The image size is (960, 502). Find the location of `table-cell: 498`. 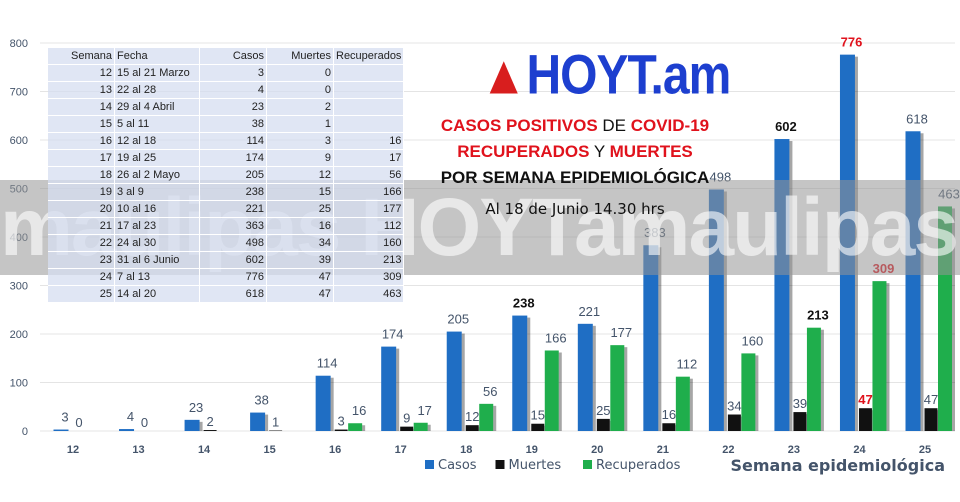

table-cell: 498 is located at coordinates (233, 243).